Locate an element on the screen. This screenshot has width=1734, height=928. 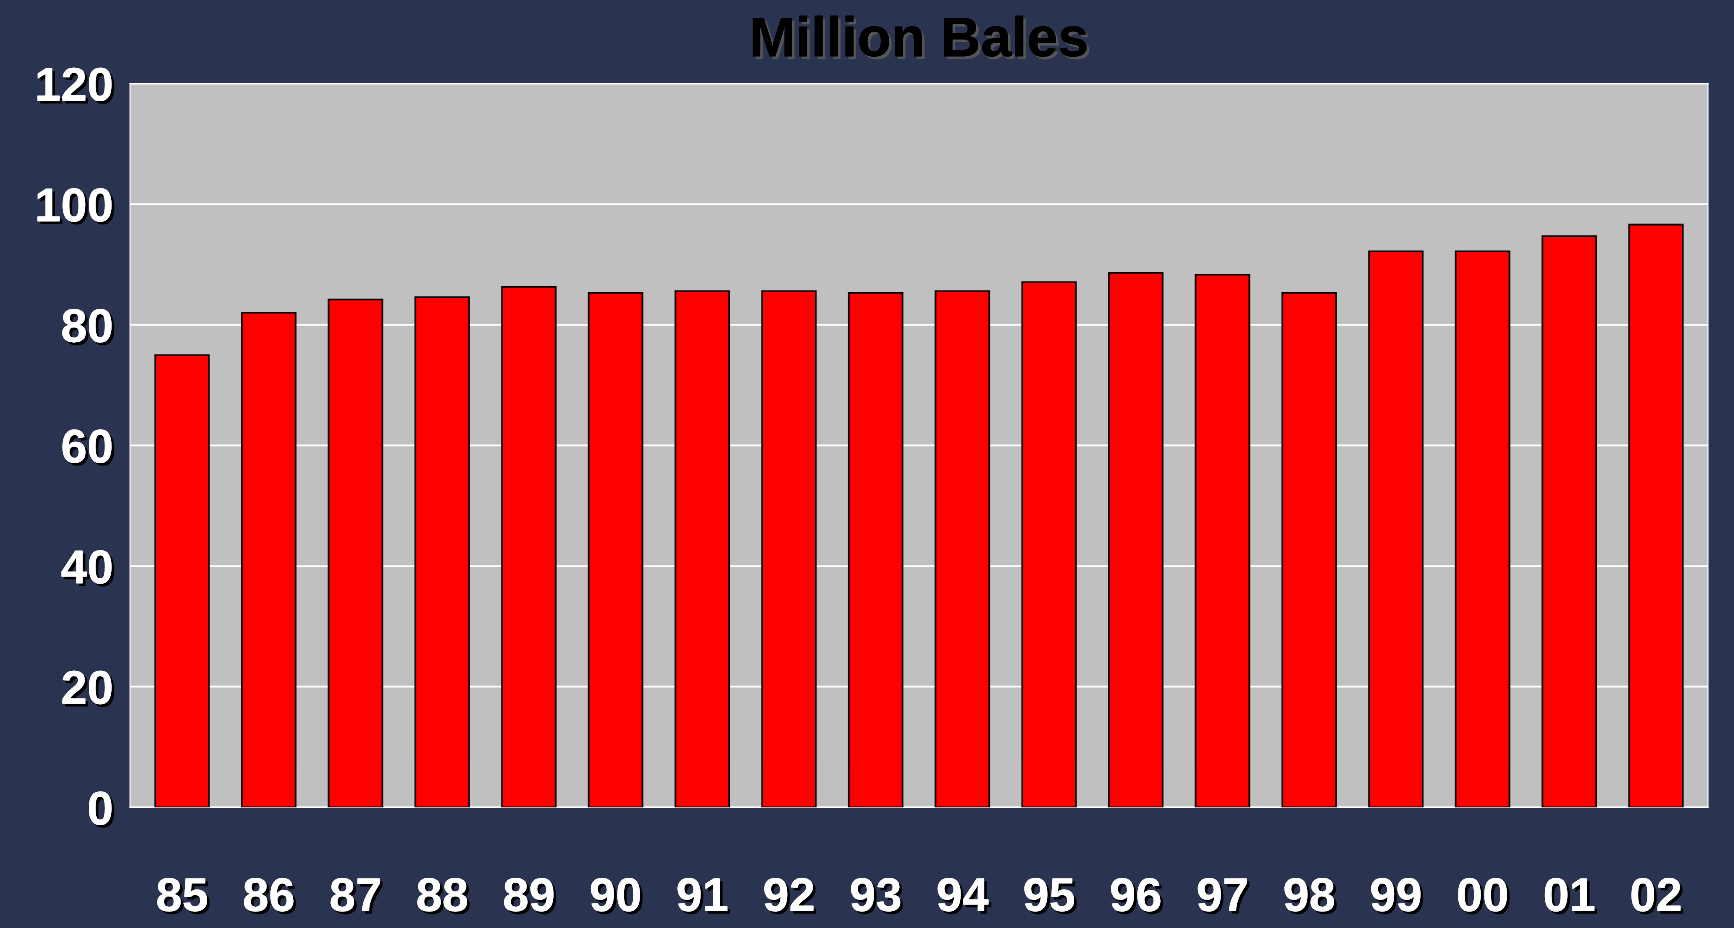
x-tick-label: 88 is located at coordinates (443, 896).